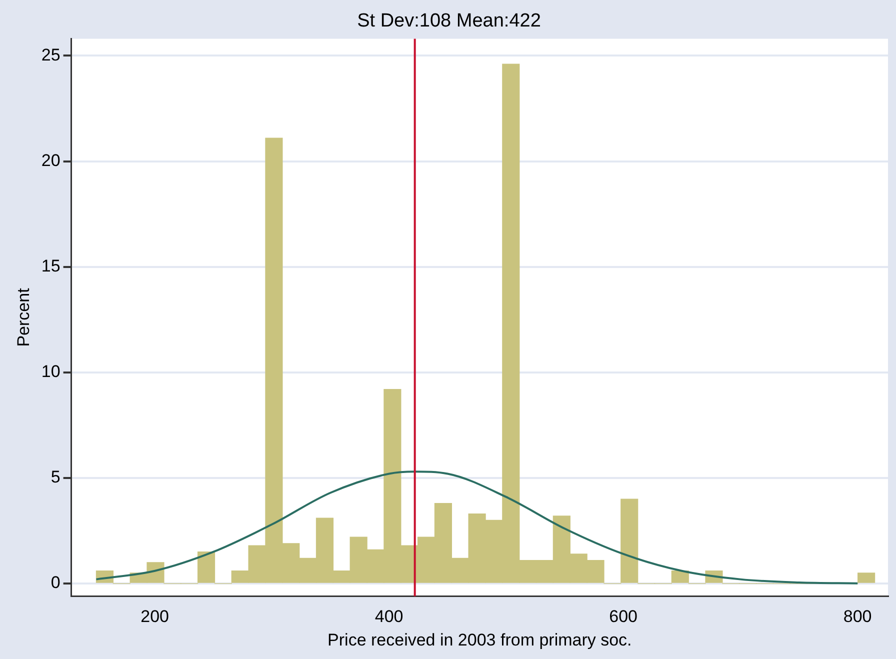 The image size is (896, 659). What do you see at coordinates (623, 616) in the screenshot?
I see `x-tick-label: 600` at bounding box center [623, 616].